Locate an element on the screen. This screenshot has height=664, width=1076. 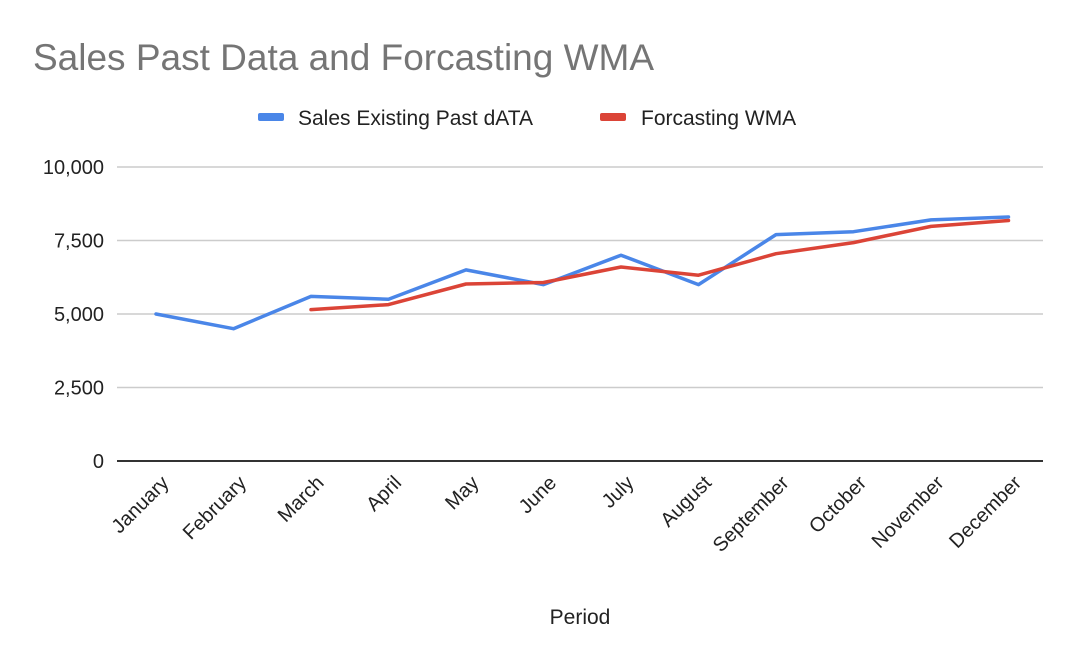
x-tick-label: September is located at coordinates (751, 514).